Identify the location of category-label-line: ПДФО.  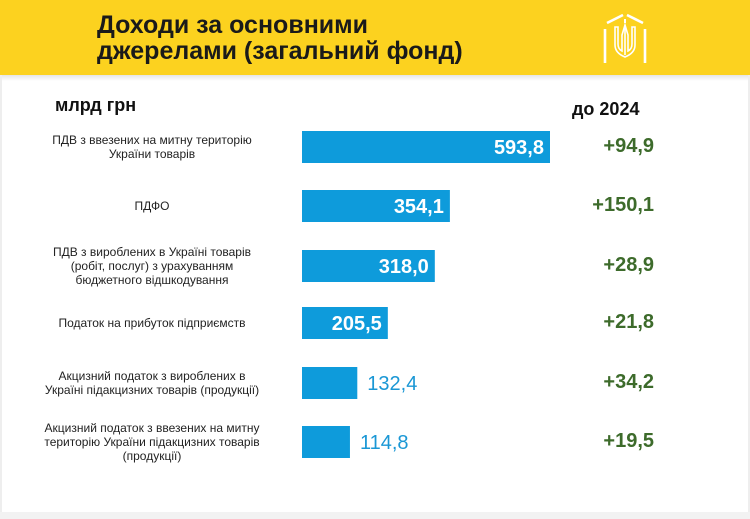
(152, 206).